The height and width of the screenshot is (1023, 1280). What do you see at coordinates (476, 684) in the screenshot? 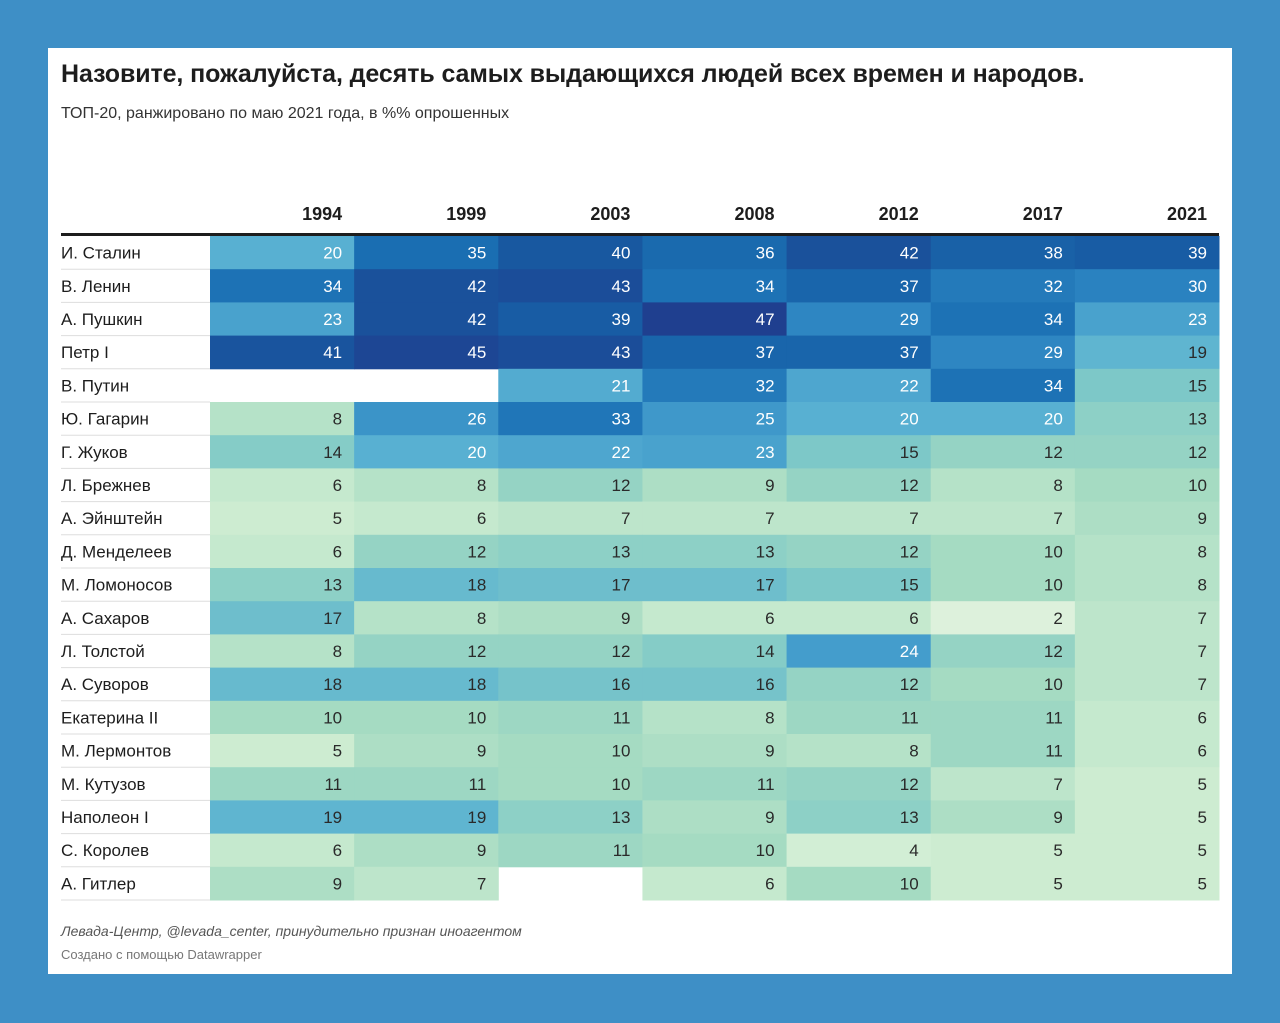
I see `cell-value: 18` at bounding box center [476, 684].